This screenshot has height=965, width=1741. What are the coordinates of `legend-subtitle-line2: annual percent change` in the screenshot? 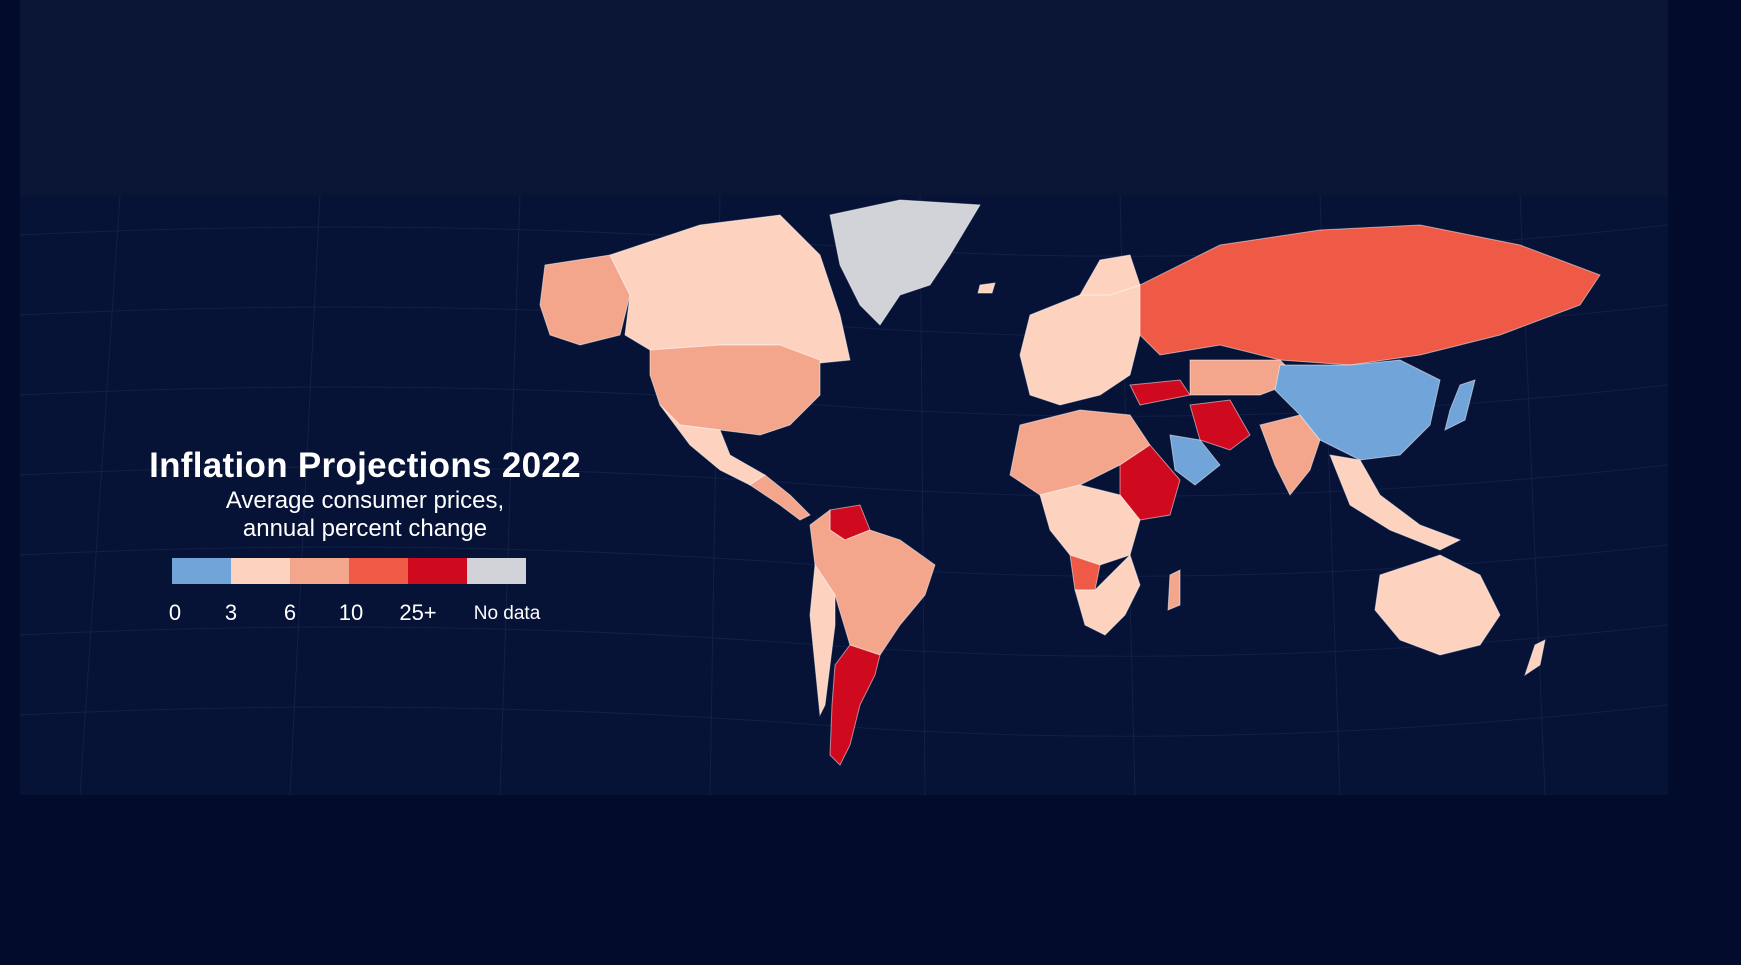 It's located at (365, 528).